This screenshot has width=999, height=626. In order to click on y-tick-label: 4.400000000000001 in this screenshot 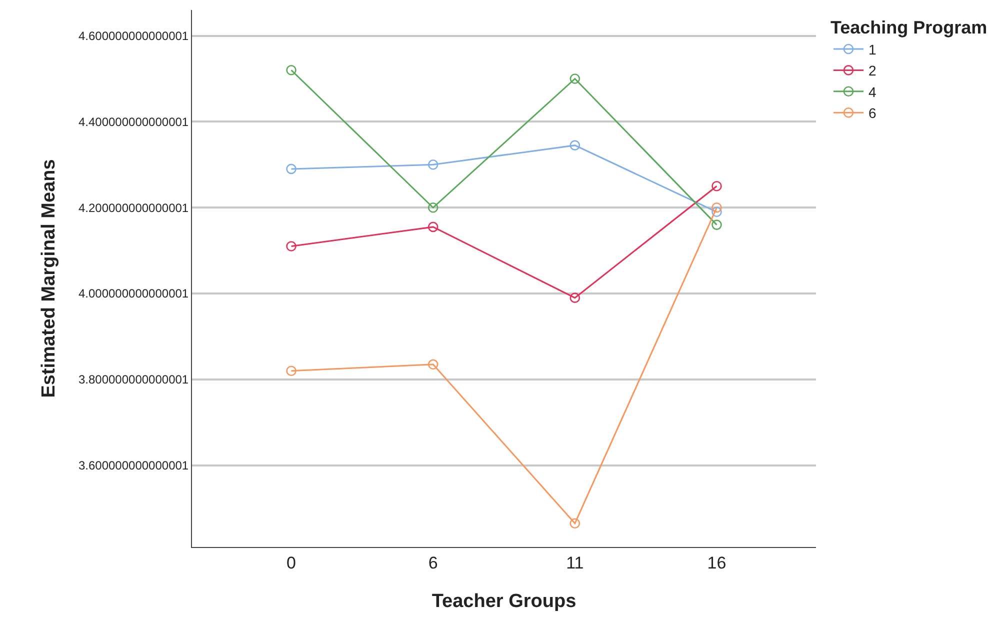, I will do `click(133, 121)`.